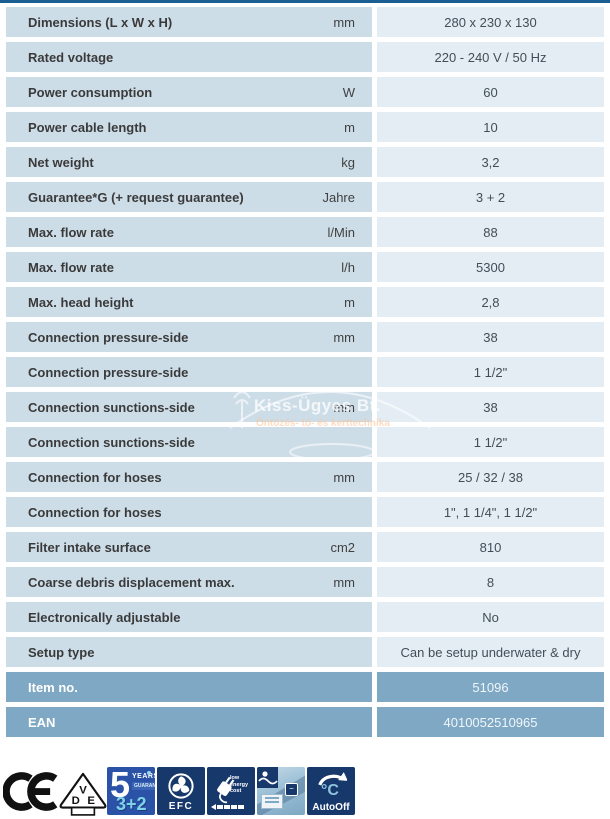 Image resolution: width=610 pixels, height=819 pixels. I want to click on spec-value: 51096, so click(490, 687).